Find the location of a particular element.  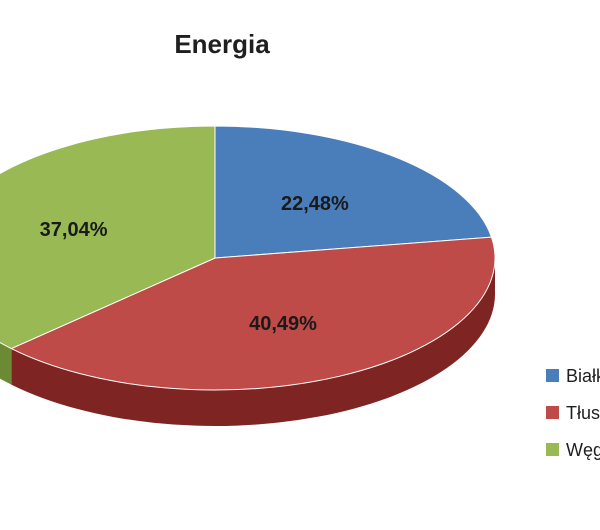

data-label-3: 37,04% is located at coordinates (74, 230).